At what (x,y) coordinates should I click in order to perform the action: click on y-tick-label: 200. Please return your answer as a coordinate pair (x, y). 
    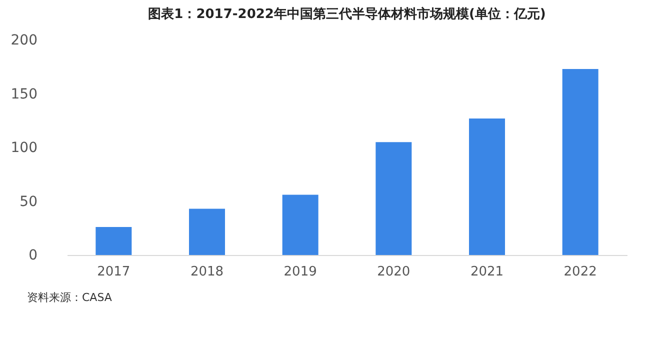
    Looking at the image, I should click on (24, 40).